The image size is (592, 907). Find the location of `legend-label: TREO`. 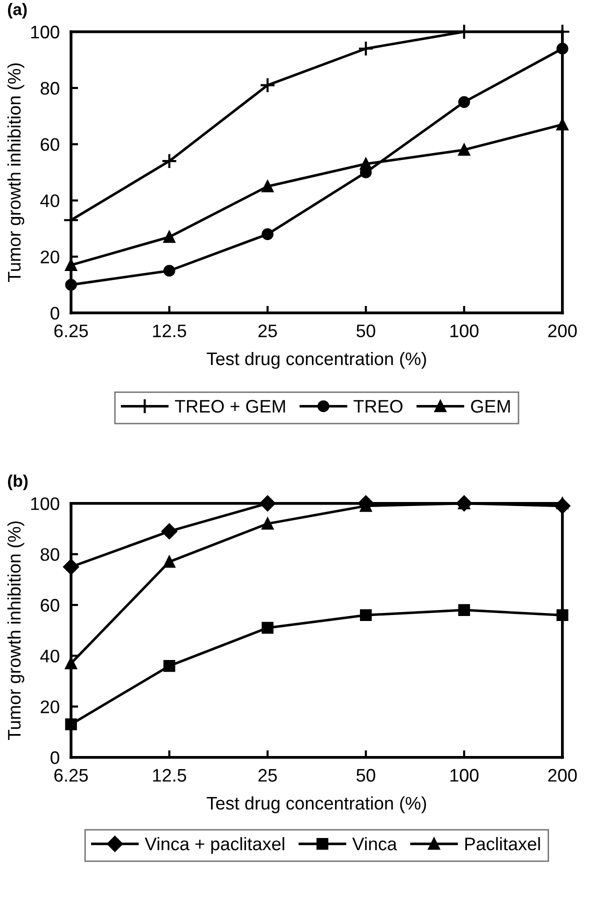

legend-label: TREO is located at coordinates (378, 406).